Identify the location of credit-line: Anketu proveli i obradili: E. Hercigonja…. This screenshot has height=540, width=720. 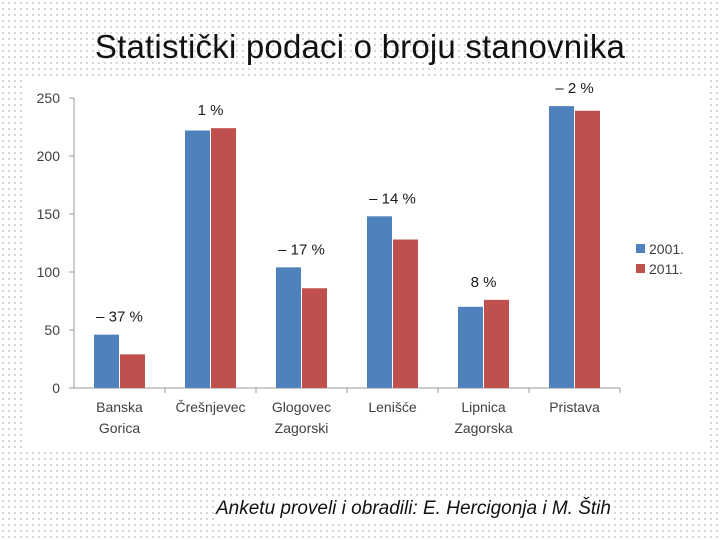
(413, 509).